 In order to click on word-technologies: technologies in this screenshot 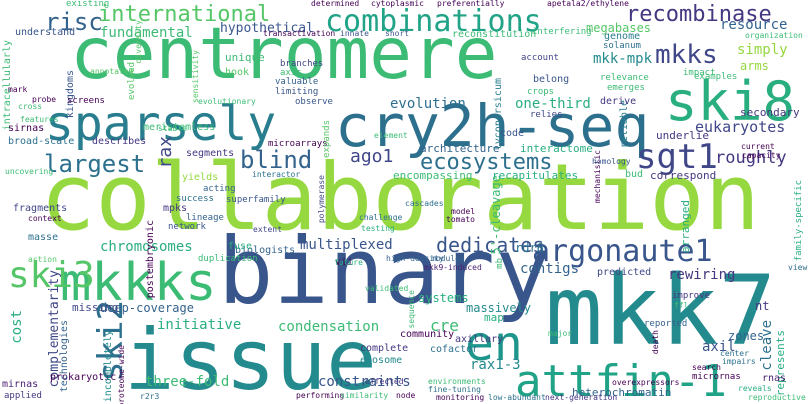, I will do `click(64, 356)`.